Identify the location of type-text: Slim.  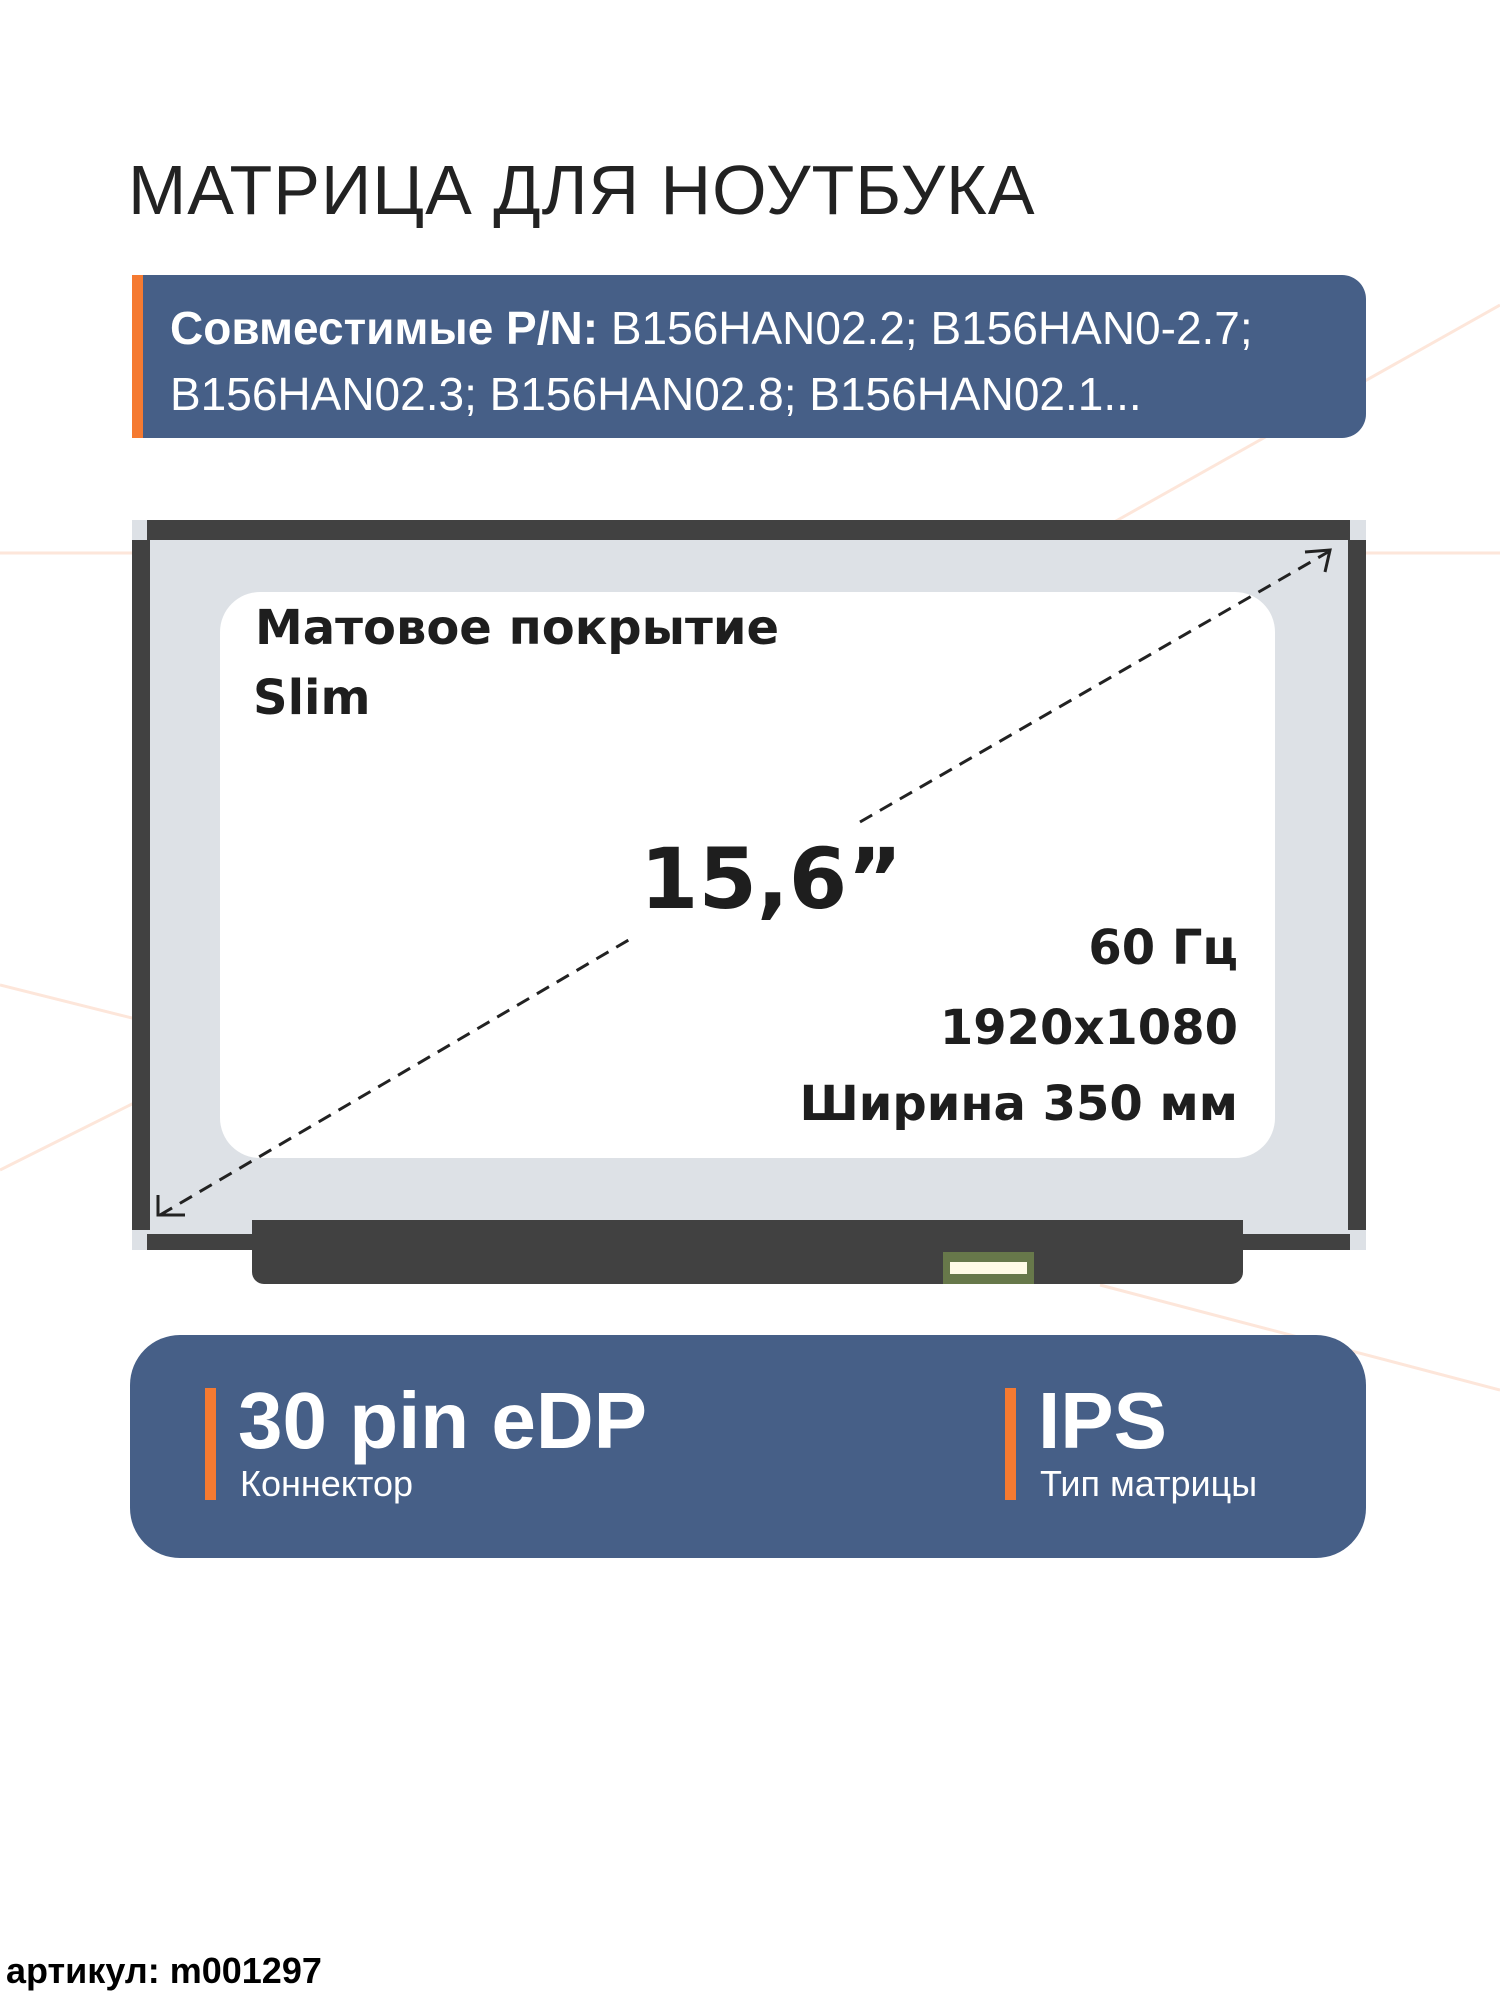
(312, 698).